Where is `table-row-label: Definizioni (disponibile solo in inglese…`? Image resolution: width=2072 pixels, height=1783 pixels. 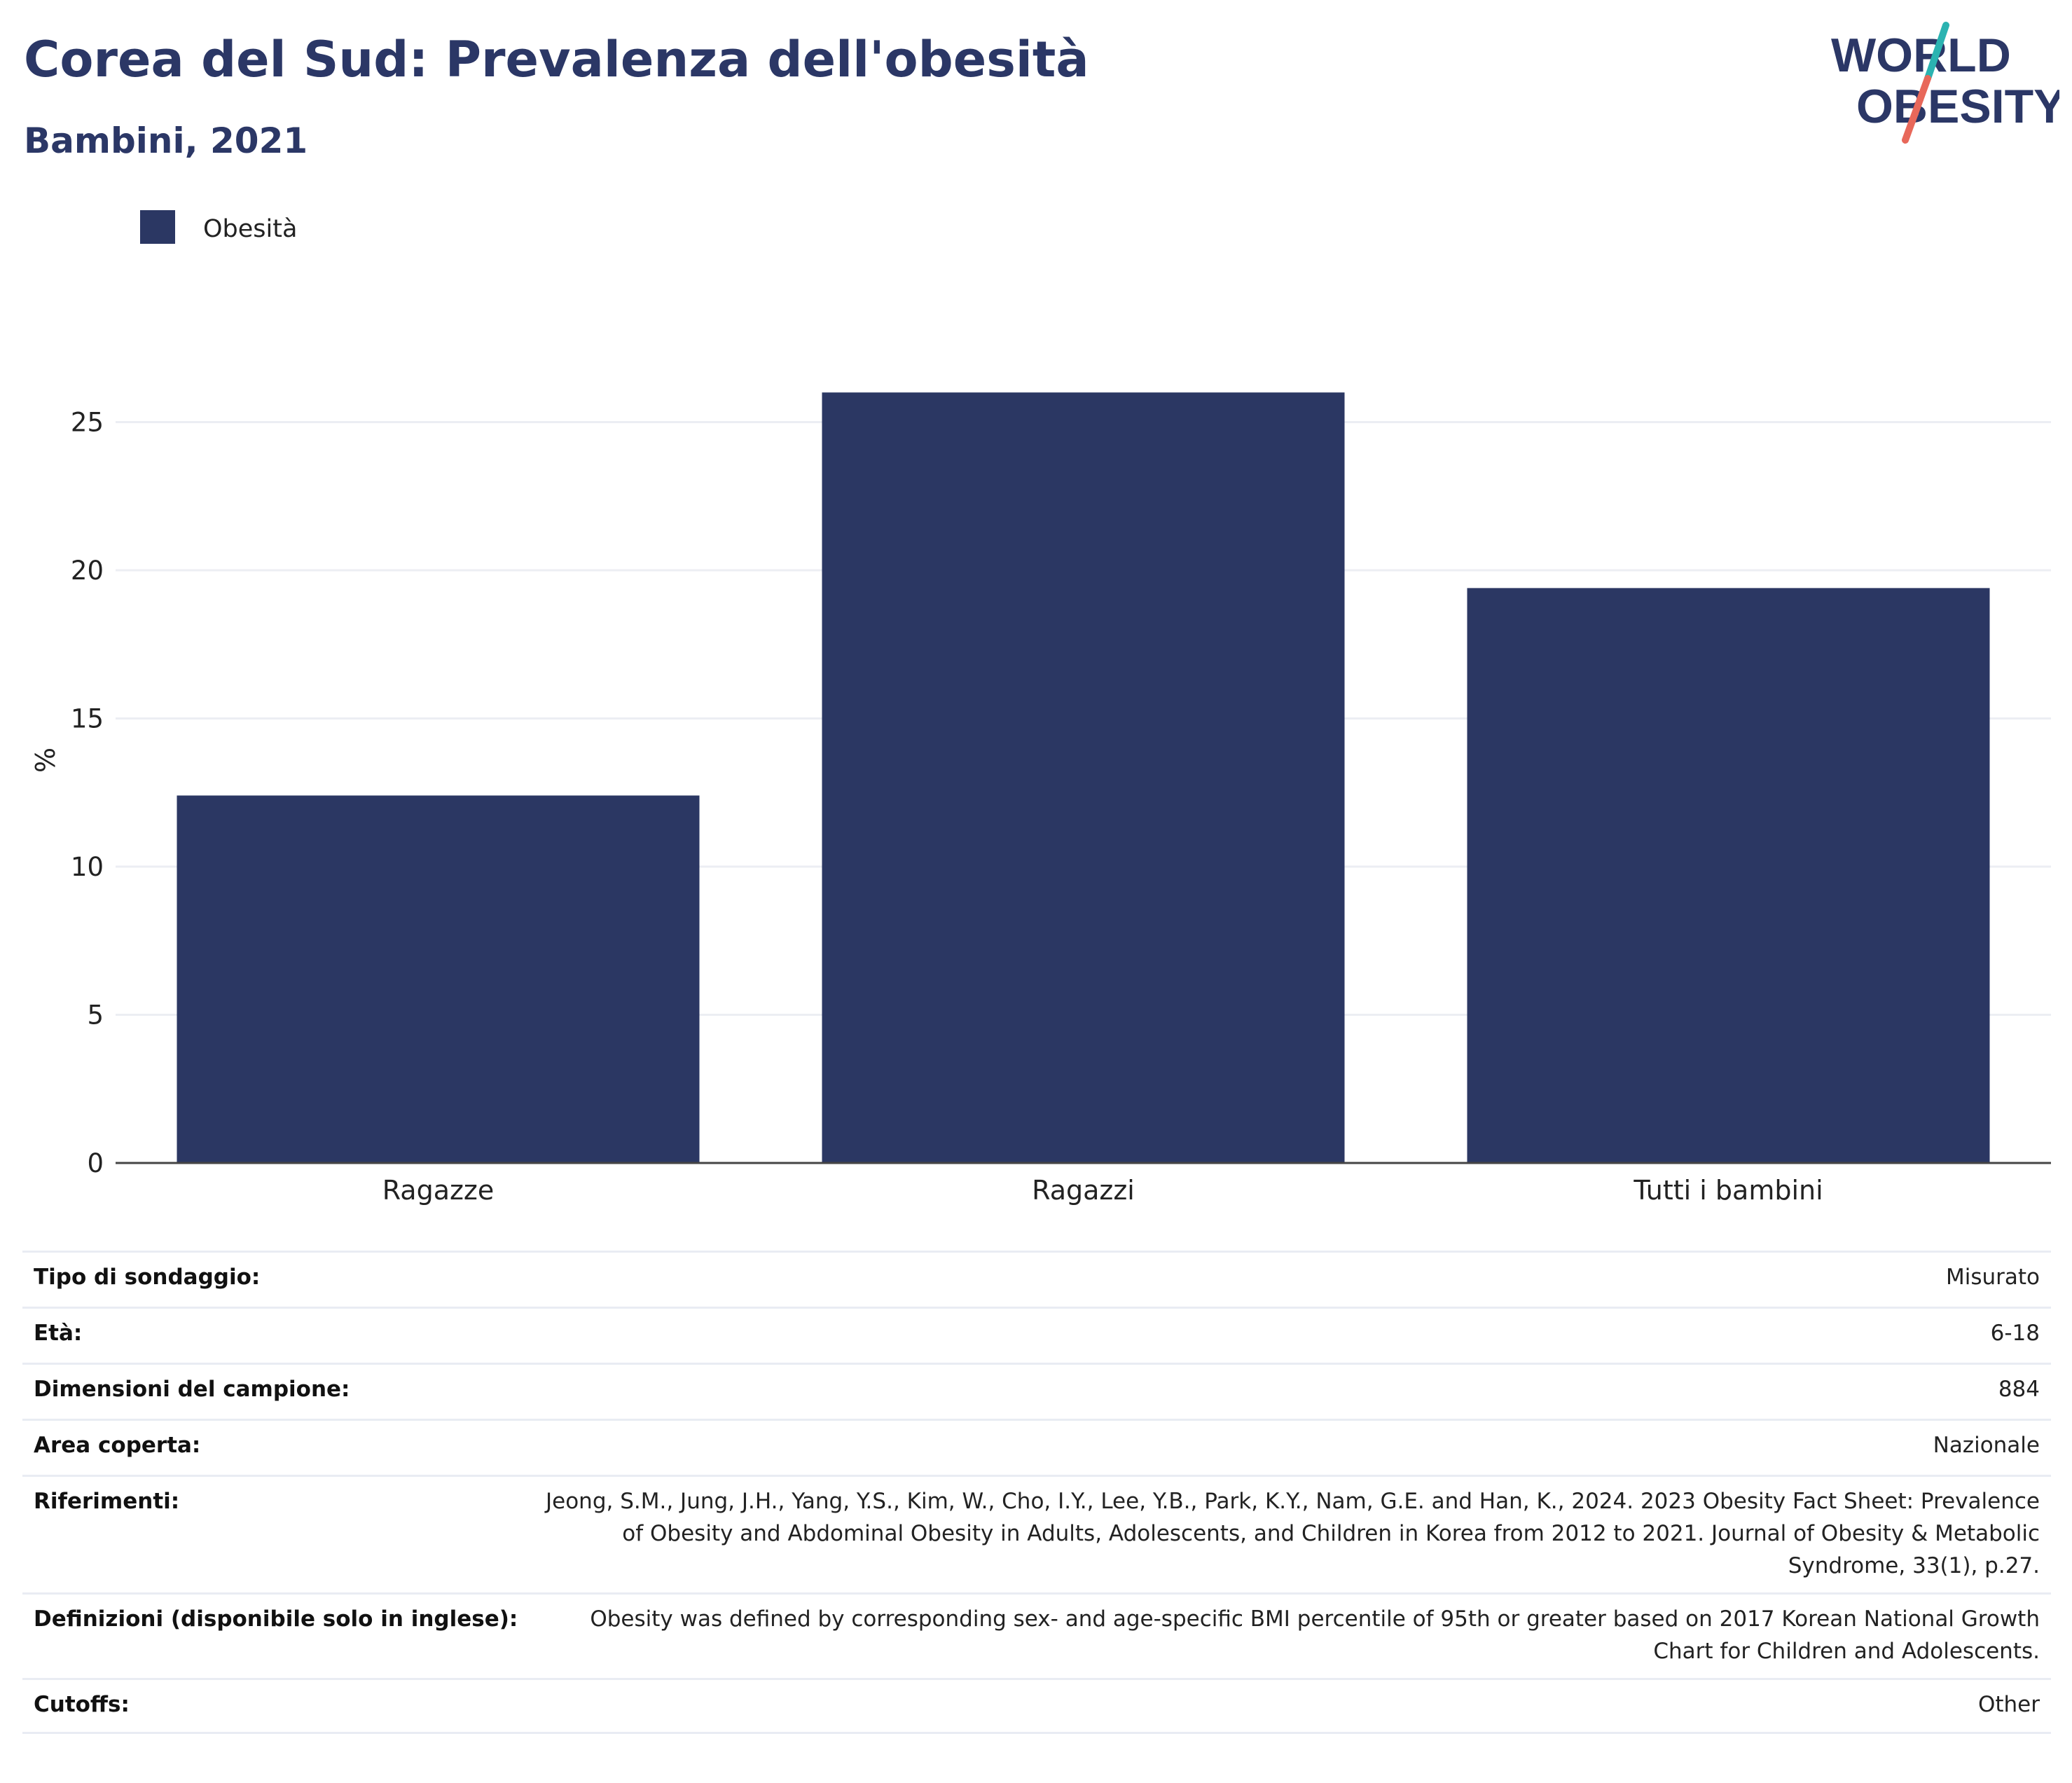 table-row-label: Definizioni (disponibile solo in inglese… is located at coordinates (276, 1619).